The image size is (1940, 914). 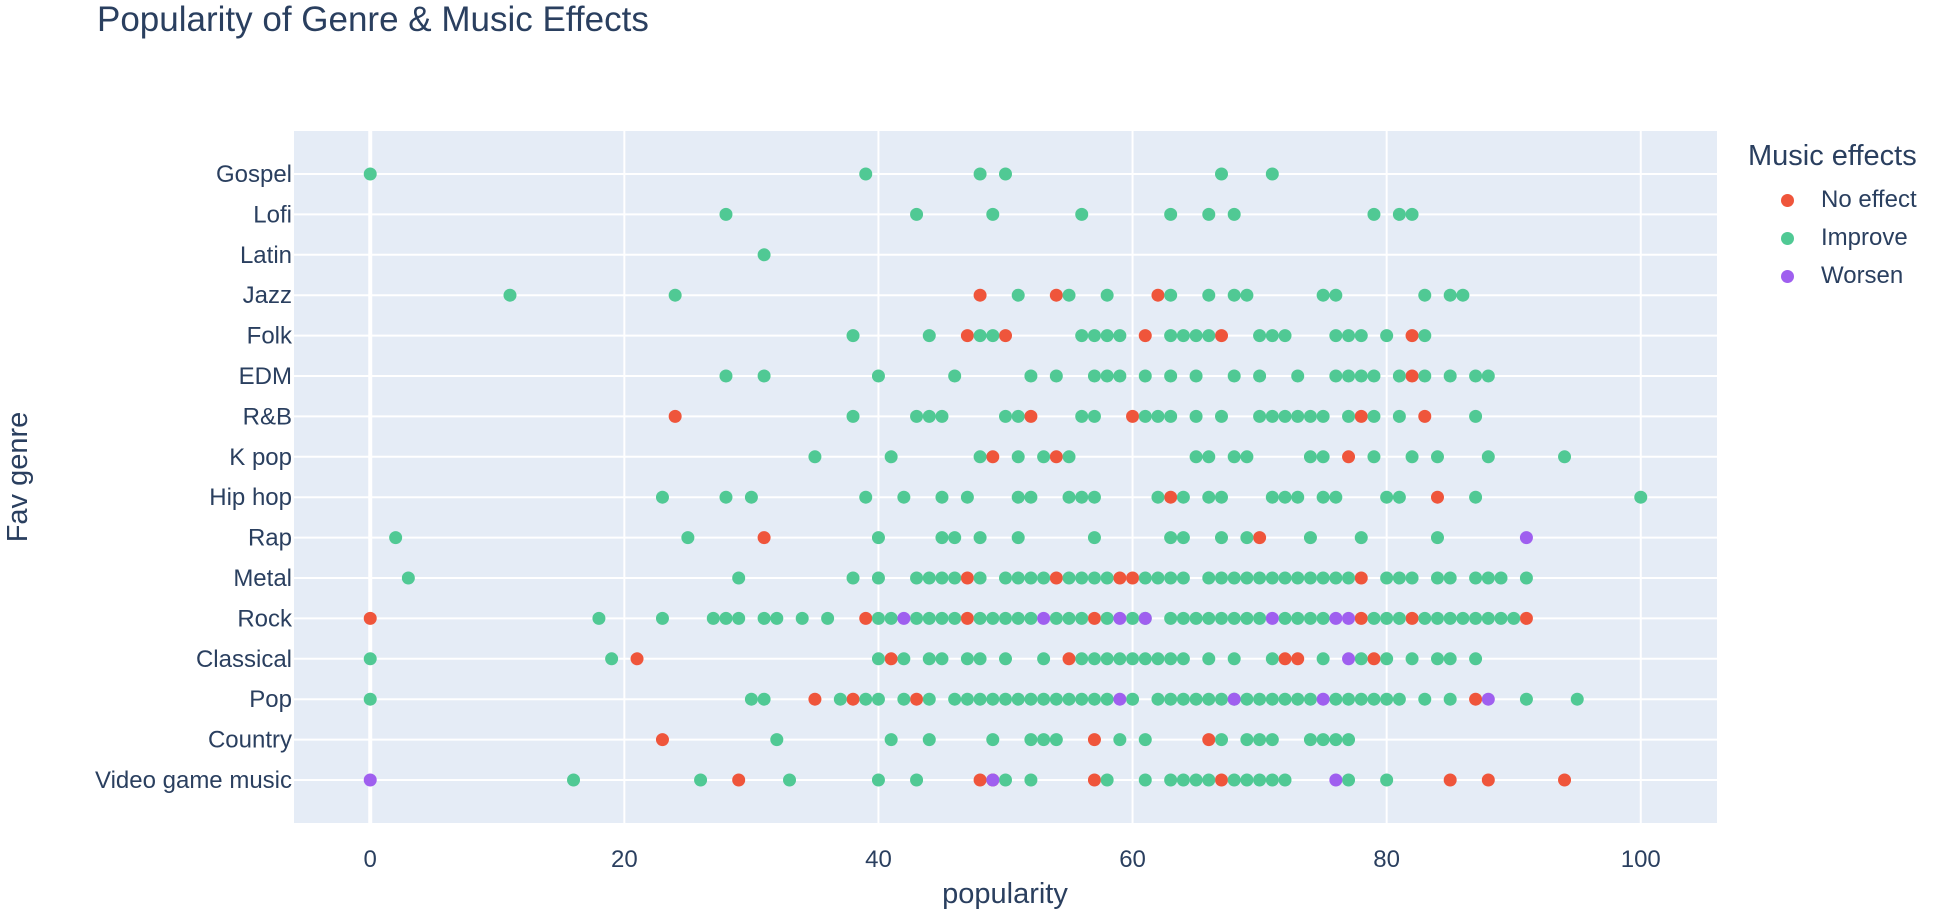 I want to click on x-tick-label: 80, so click(x=1386, y=859).